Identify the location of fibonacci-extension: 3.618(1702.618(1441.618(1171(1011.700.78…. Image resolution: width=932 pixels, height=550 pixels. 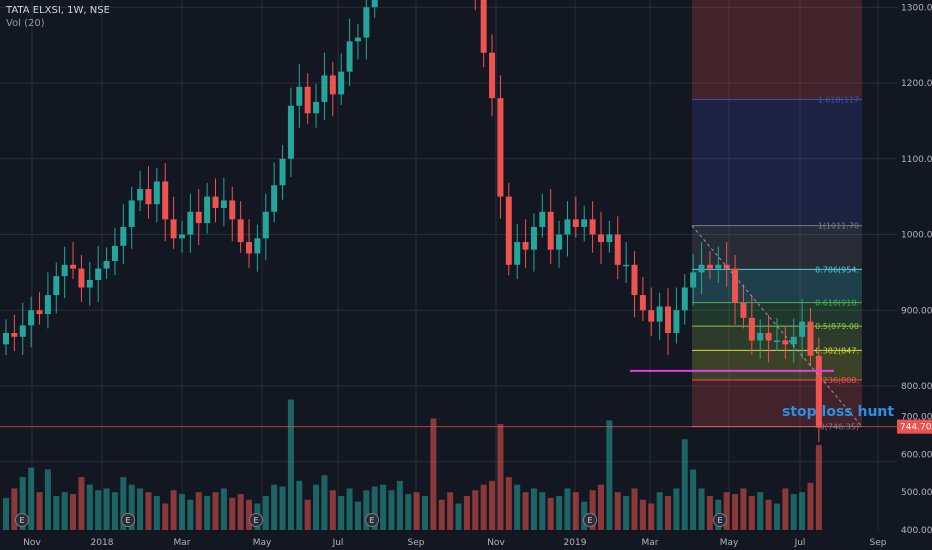
(777, 216).